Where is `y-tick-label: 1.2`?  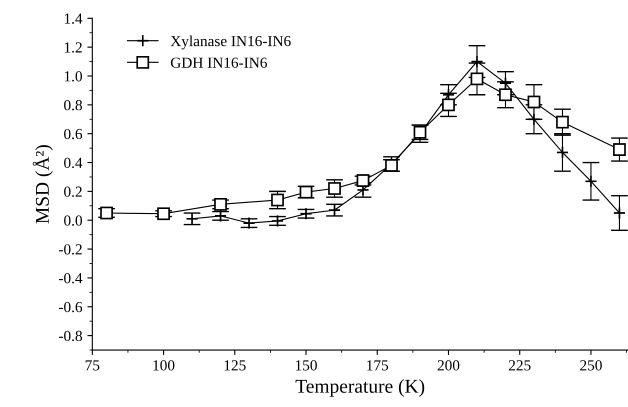 y-tick-label: 1.2 is located at coordinates (73, 47).